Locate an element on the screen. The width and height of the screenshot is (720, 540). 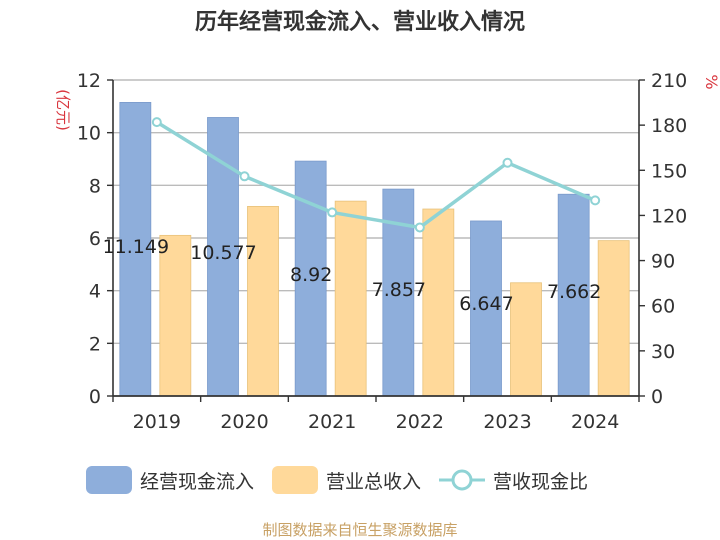
y-right-tick-label: 90 is located at coordinates (663, 262).